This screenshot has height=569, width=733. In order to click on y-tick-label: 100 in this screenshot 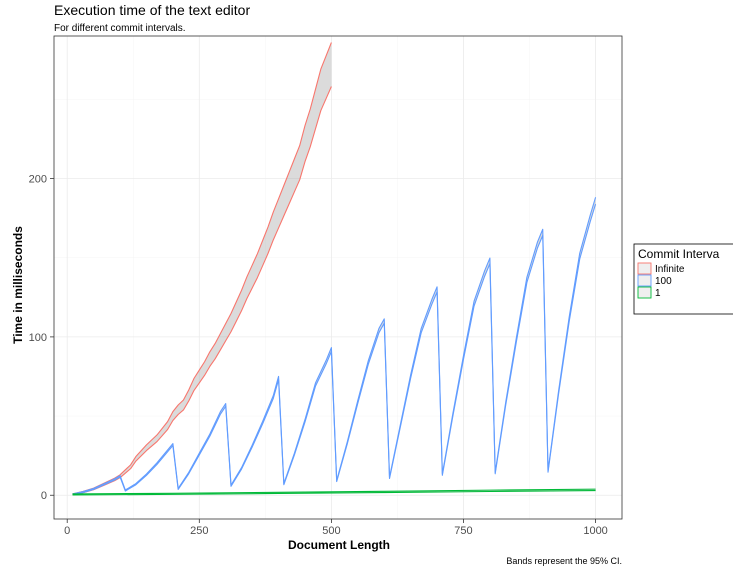, I will do `click(38, 338)`.